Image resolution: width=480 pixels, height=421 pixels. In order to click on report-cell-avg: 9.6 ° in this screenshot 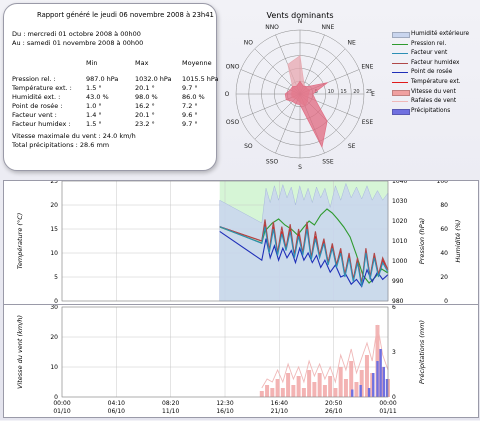, I will do `click(190, 115)`.